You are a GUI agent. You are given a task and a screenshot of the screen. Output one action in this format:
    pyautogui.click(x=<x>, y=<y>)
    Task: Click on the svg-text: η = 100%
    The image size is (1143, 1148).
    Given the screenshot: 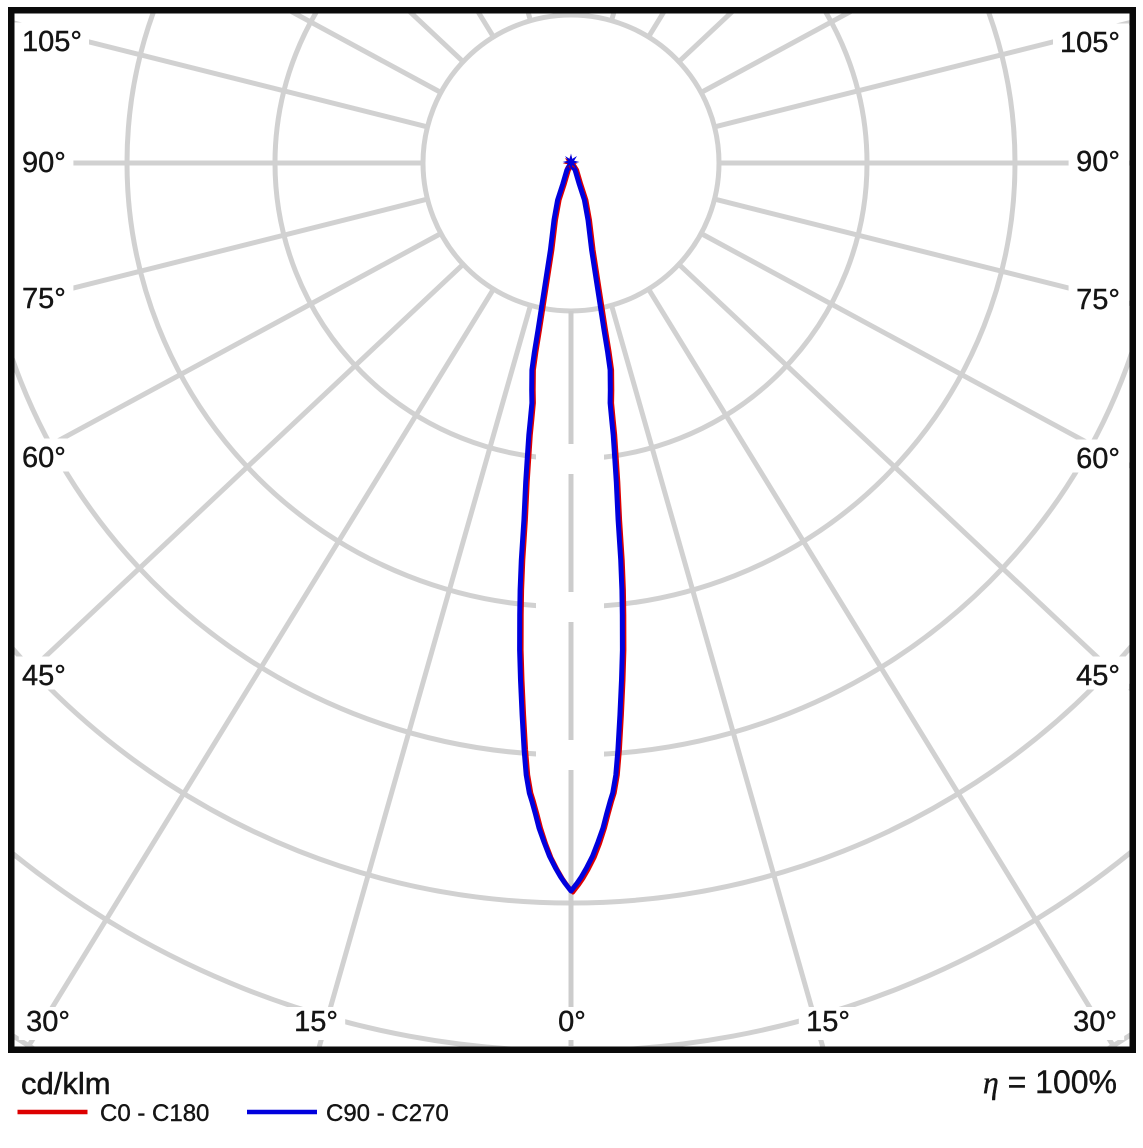 What is the action you would take?
    pyautogui.click(x=1050, y=1082)
    